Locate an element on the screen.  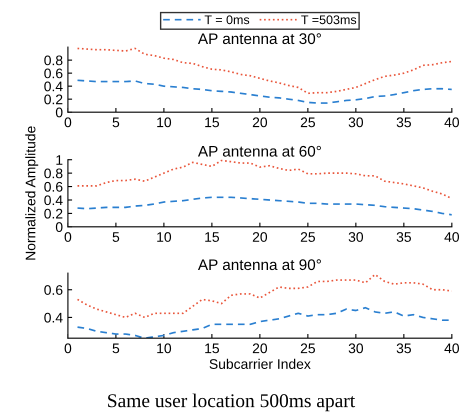
y-tick-label: 1 is located at coordinates (59, 160).